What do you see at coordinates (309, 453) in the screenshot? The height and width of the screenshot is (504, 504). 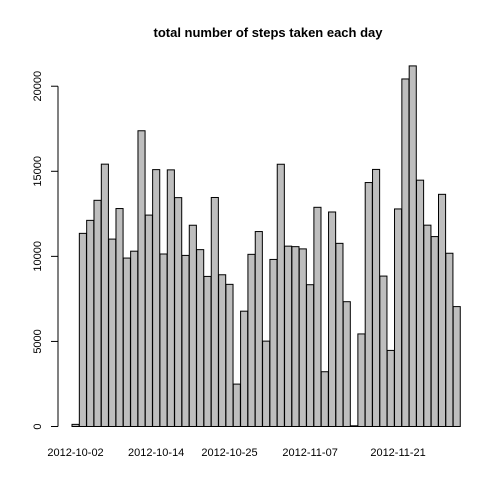 I see `x-tick-label: 2012-11-07` at bounding box center [309, 453].